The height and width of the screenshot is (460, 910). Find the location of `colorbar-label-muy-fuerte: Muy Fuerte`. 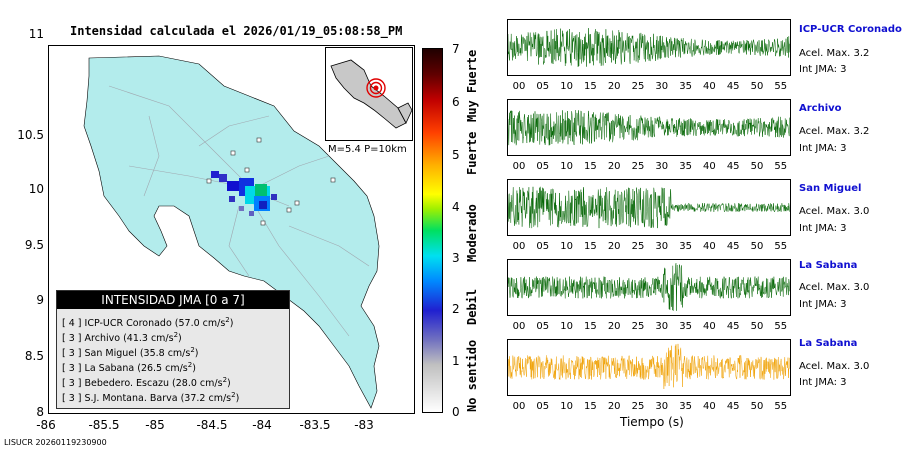

colorbar-label-muy-fuerte: Muy Fuerte is located at coordinates (472, 85).